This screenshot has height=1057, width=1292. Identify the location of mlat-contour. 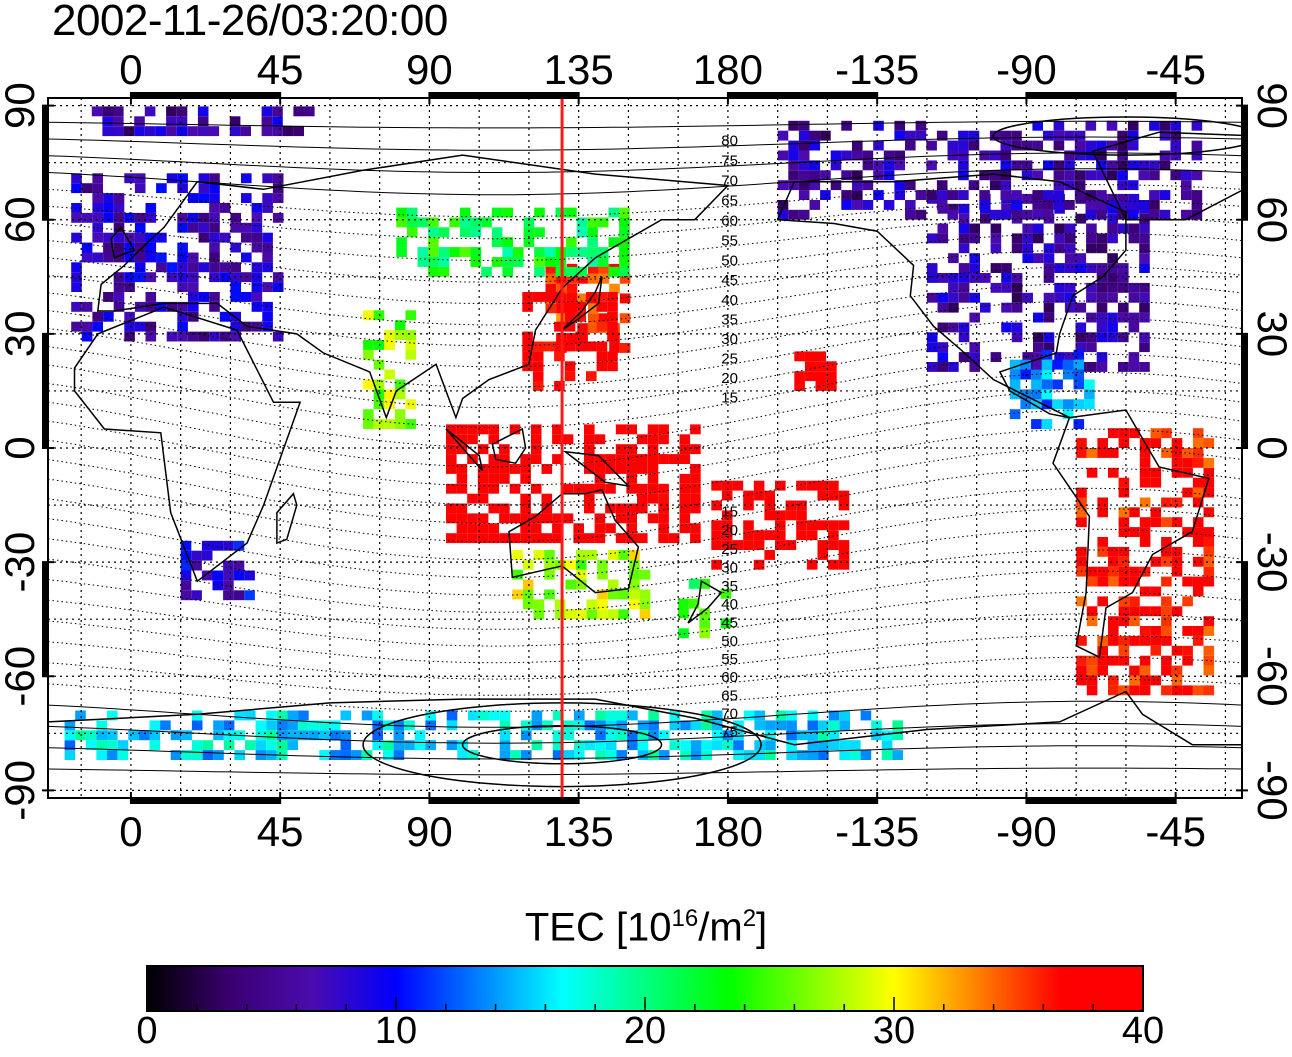
(645, 543).